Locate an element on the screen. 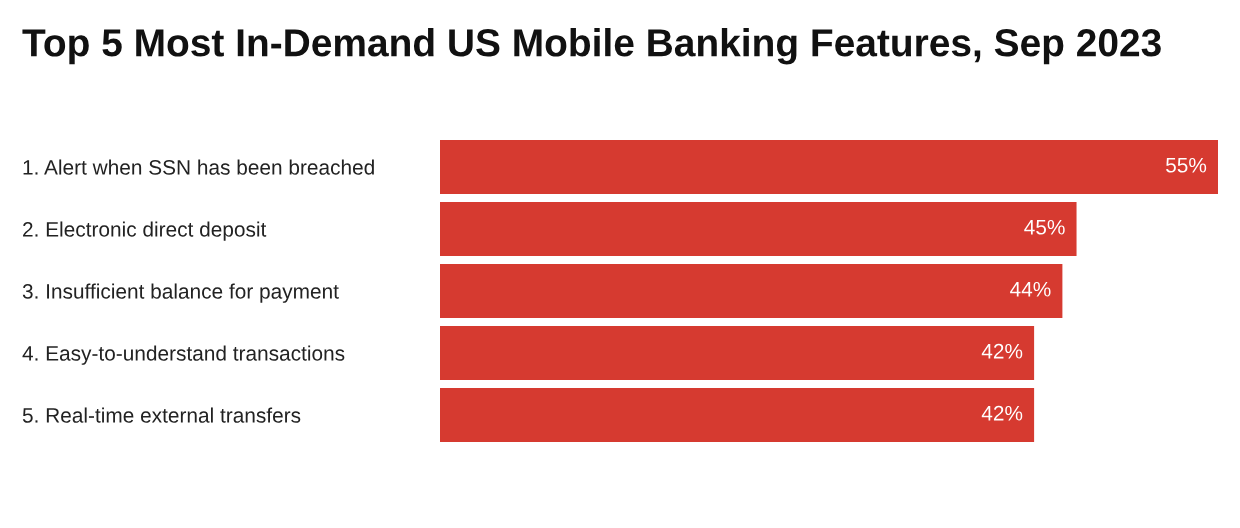 The height and width of the screenshot is (528, 1240). y-tick-label: 4. Easy-to-understand transactions is located at coordinates (183, 355).